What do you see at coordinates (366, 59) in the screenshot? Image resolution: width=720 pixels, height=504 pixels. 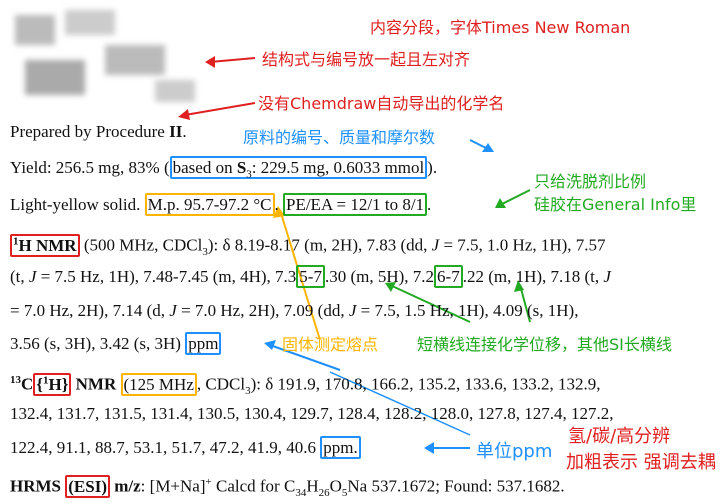 I see `annotation-structure: 结构式与编号放一起且左对齐` at bounding box center [366, 59].